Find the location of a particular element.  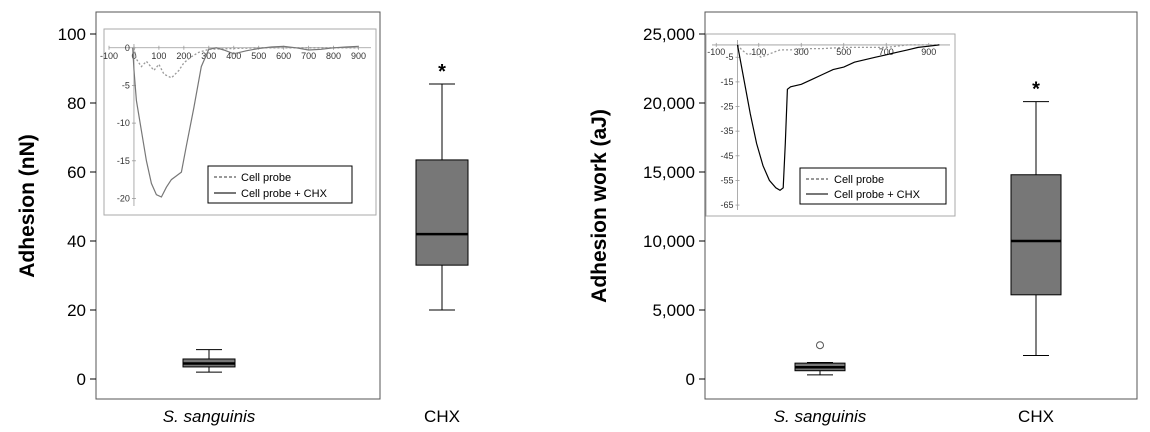

y-tick-label: 80 is located at coordinates (76, 103).